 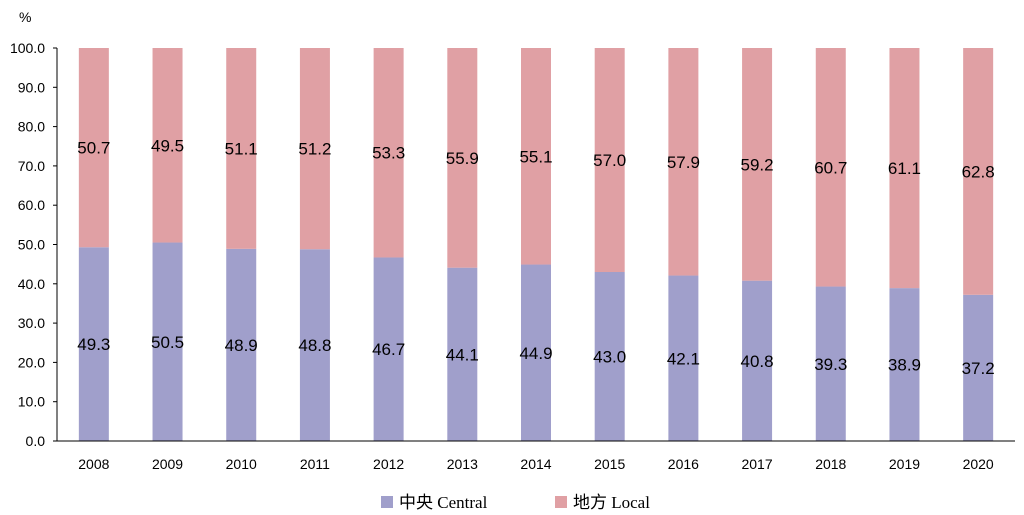 What do you see at coordinates (387, 502) in the screenshot?
I see `legend-swatch-central` at bounding box center [387, 502].